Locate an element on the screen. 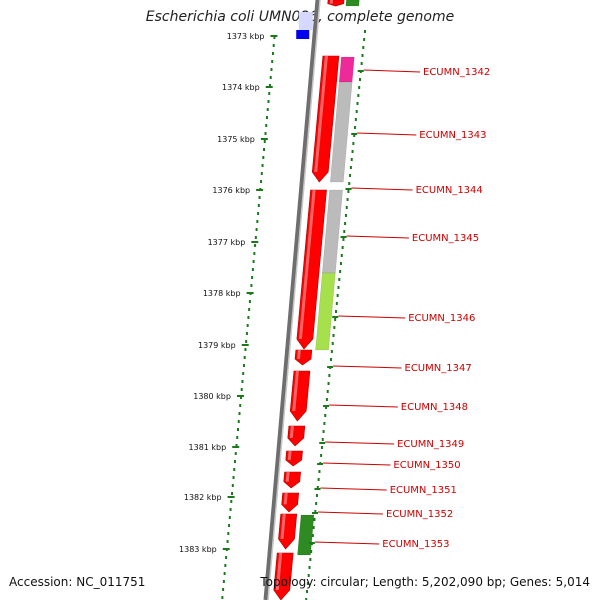 This screenshot has height=600, width=600. left-dotted-scale-line is located at coordinates (248, 317).